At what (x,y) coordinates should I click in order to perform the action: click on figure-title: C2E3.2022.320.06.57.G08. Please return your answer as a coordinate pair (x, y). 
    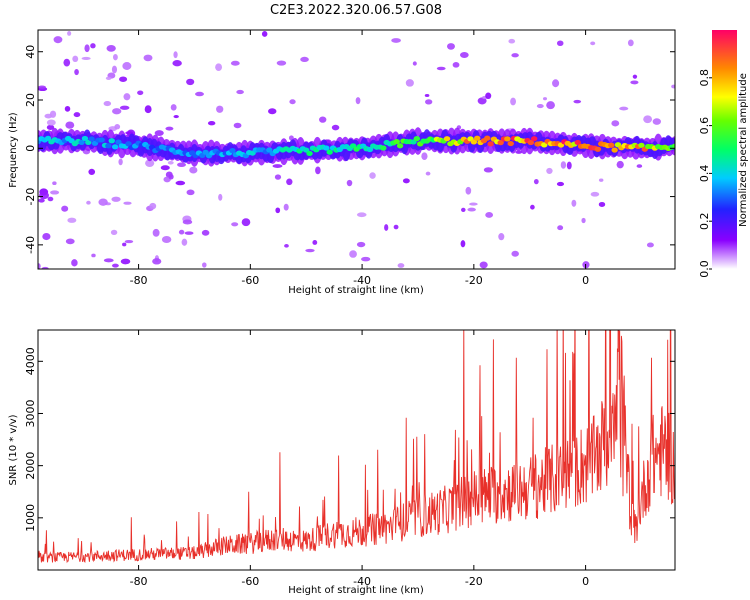
    Looking at the image, I should click on (356, 10).